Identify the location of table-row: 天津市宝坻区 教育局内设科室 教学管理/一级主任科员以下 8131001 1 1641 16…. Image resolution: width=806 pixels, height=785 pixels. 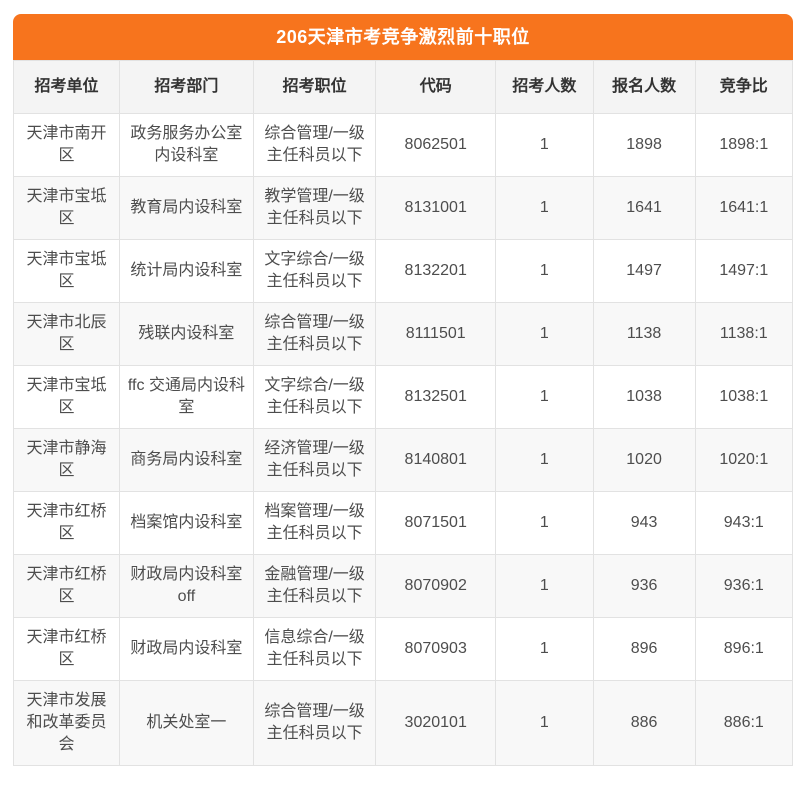
(403, 208).